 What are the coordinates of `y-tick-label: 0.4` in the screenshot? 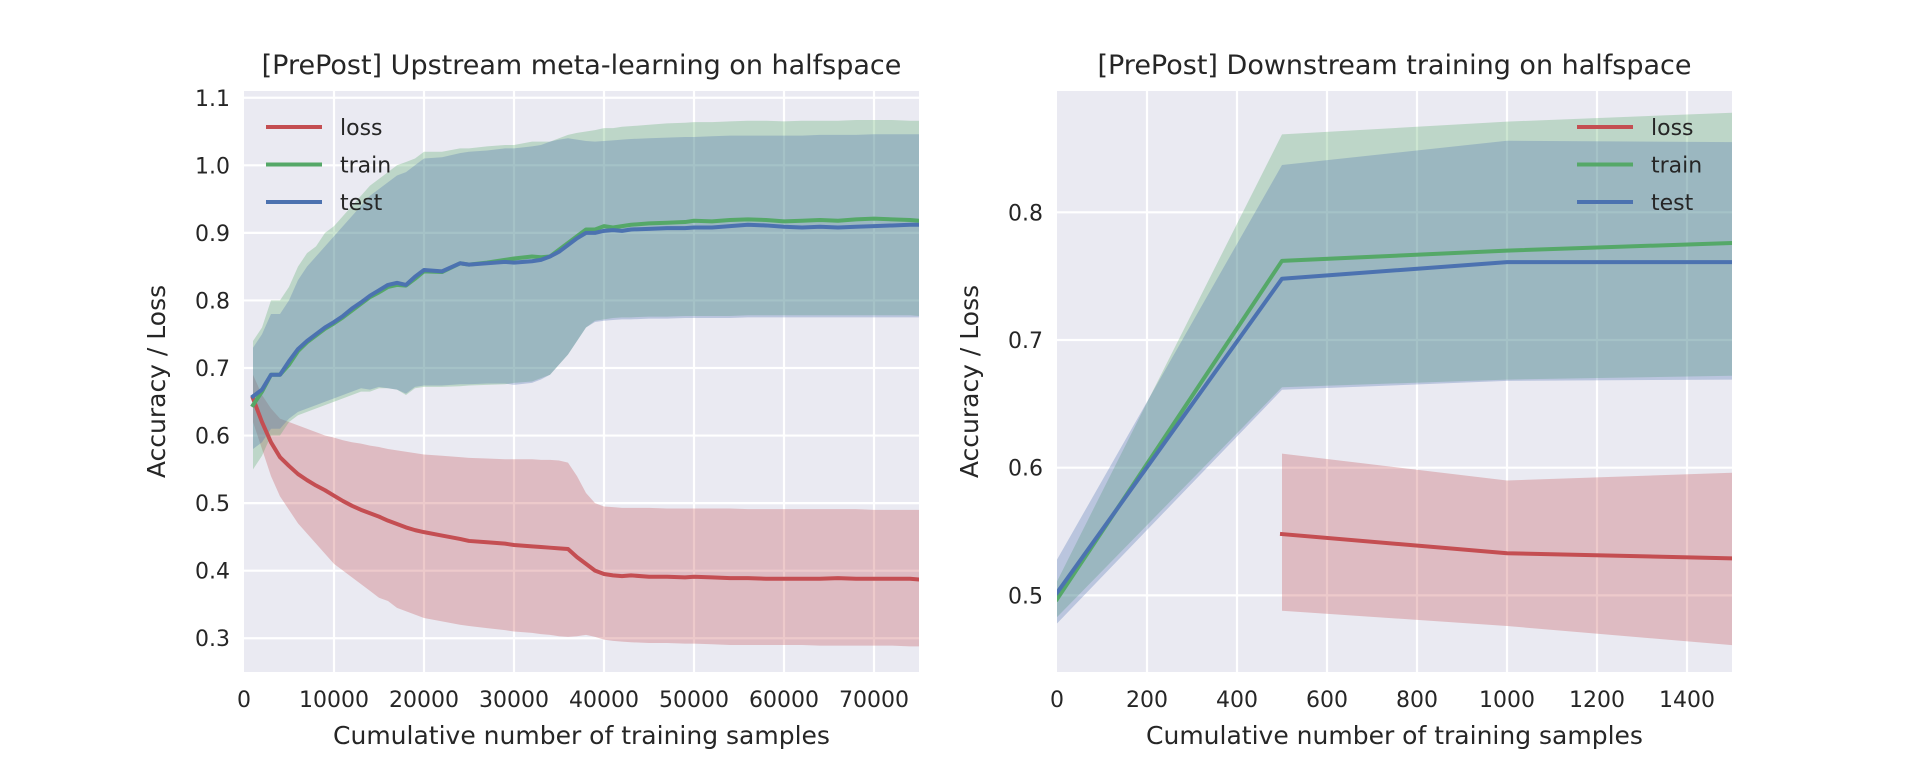 It's located at (212, 572).